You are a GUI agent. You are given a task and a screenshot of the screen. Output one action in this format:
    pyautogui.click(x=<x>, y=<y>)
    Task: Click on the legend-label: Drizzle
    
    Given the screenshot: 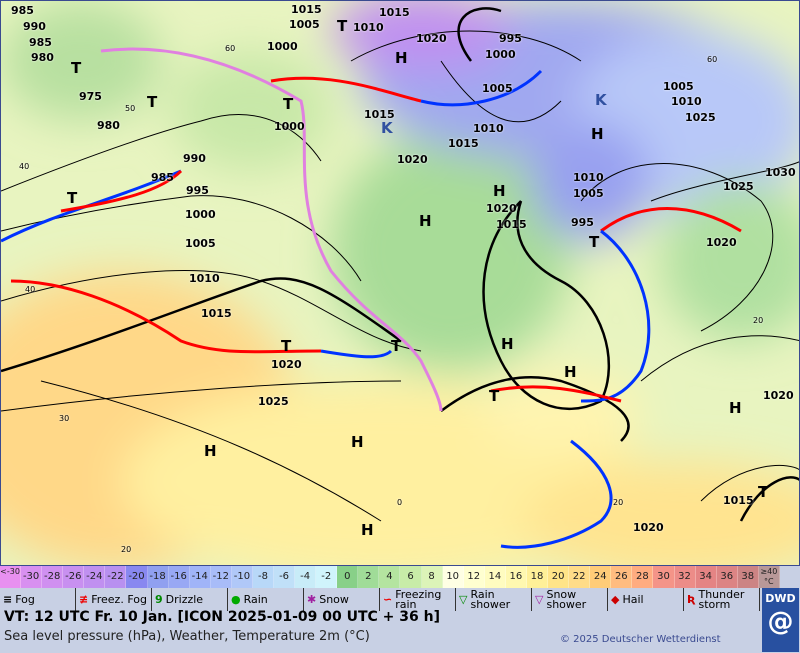 What is the action you would take?
    pyautogui.click(x=184, y=599)
    